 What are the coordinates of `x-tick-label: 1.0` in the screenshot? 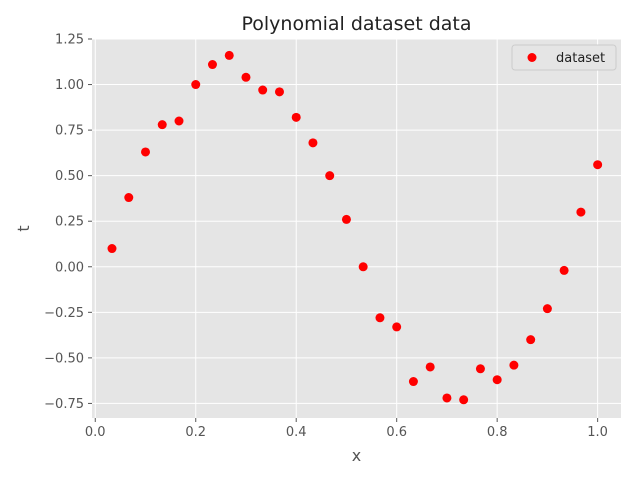 It's located at (597, 432).